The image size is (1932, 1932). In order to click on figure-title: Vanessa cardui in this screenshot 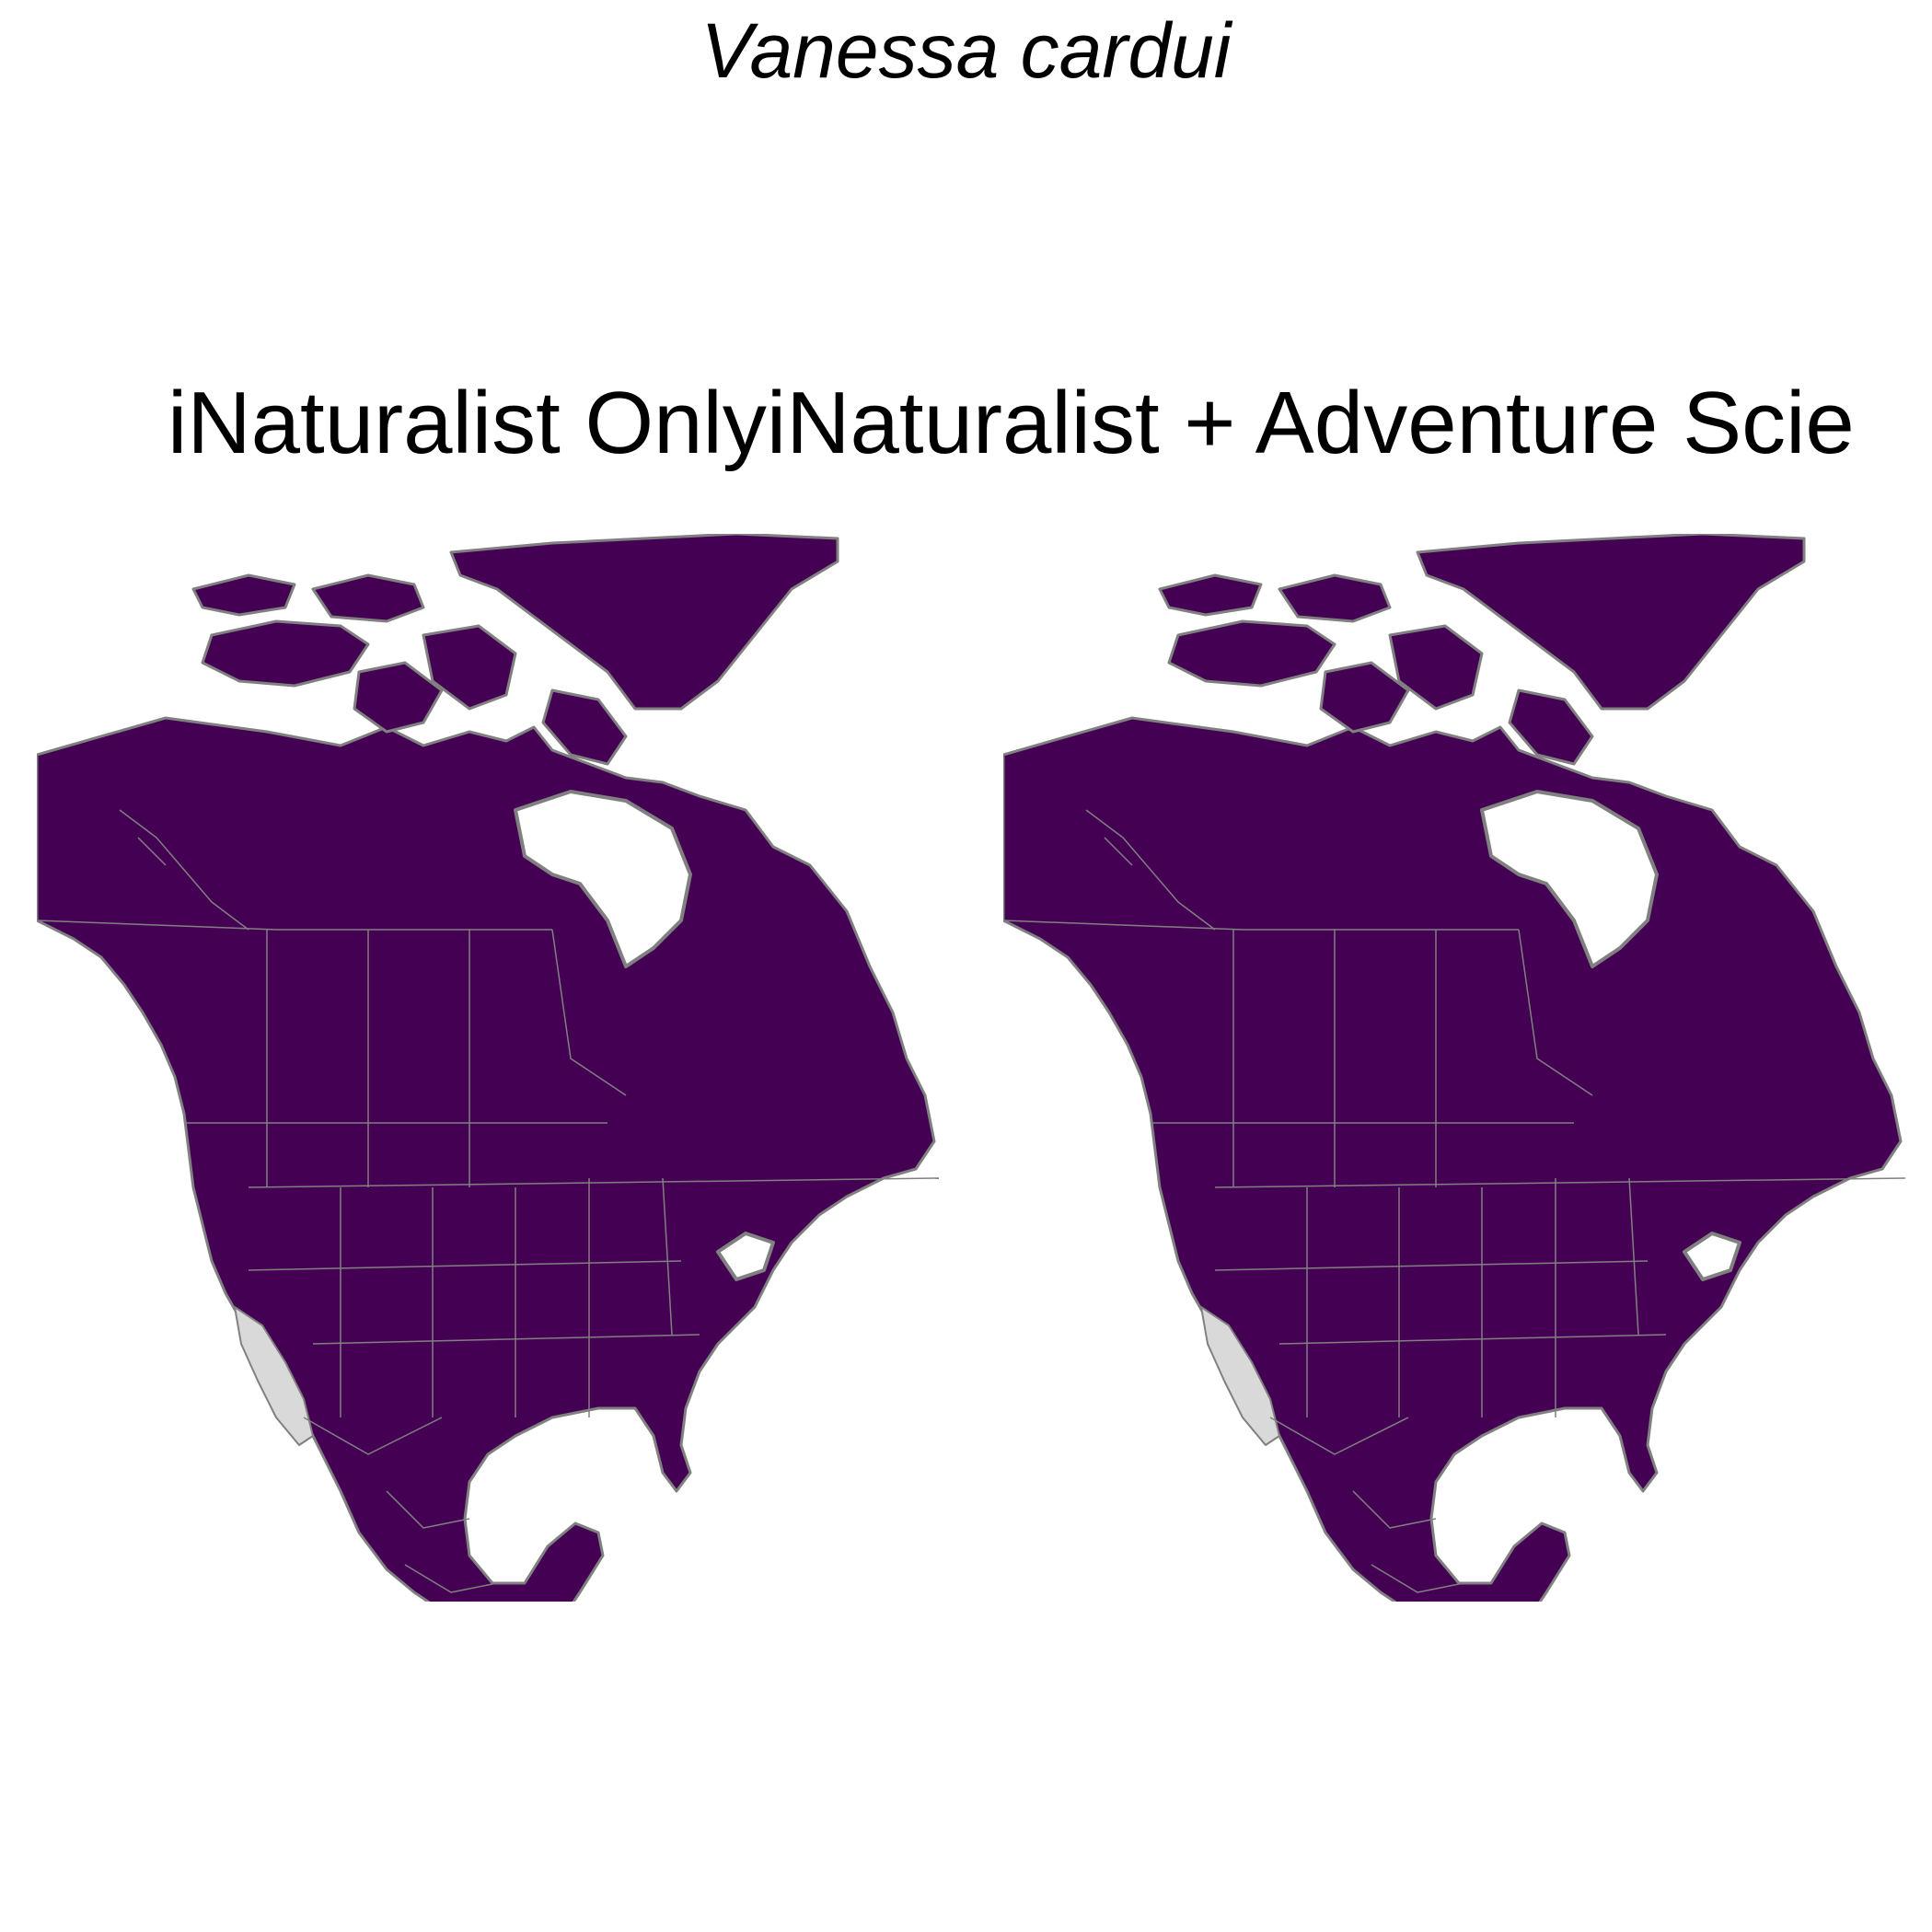, I will do `click(966, 51)`.